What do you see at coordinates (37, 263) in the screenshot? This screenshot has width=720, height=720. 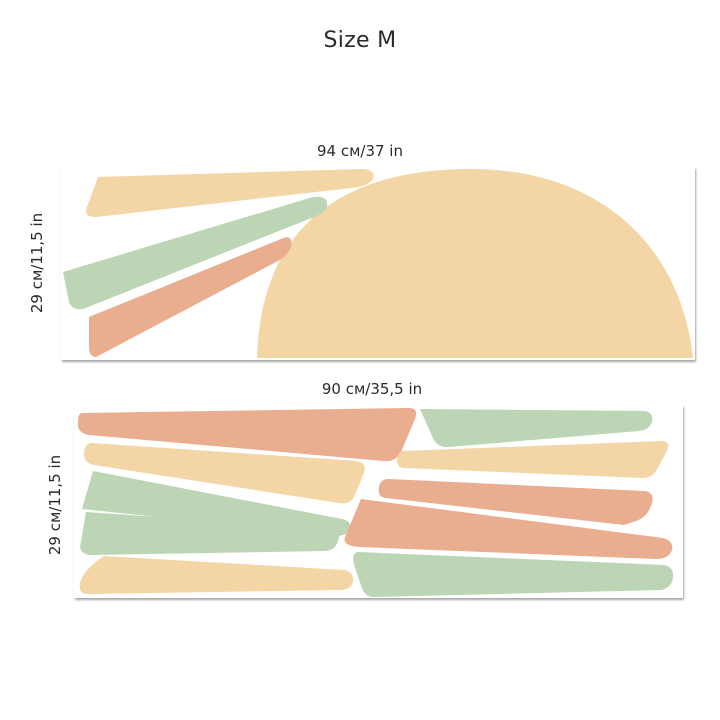 I see `sheet-1-height-label: 29 см/11,5 in` at bounding box center [37, 263].